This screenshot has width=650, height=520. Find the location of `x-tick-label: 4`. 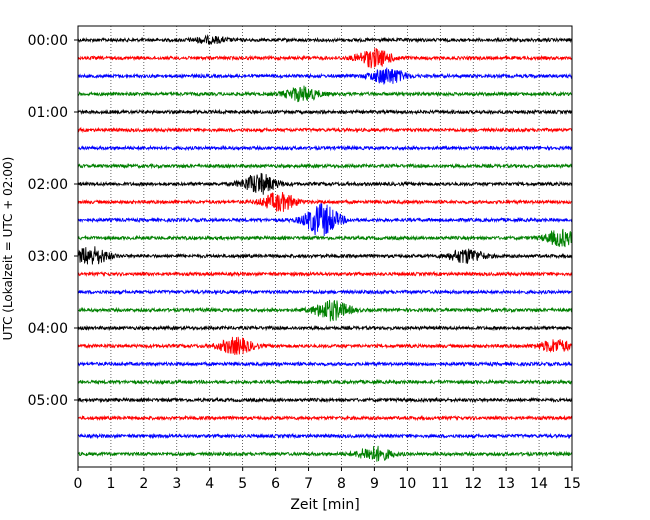

x-tick-label: 4 is located at coordinates (209, 484).